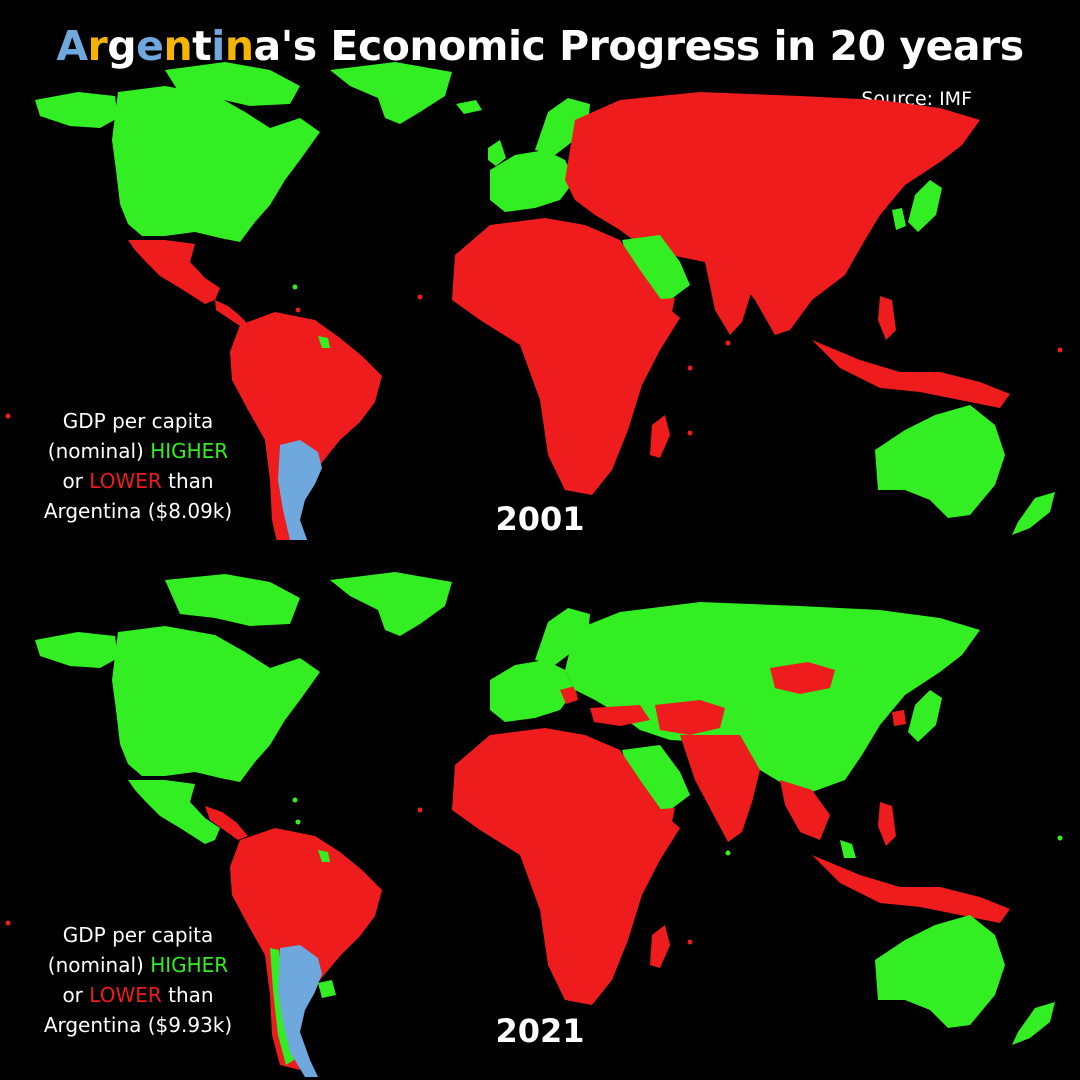 This screenshot has height=1080, width=1080. I want to click on korea-region, so click(899, 219).